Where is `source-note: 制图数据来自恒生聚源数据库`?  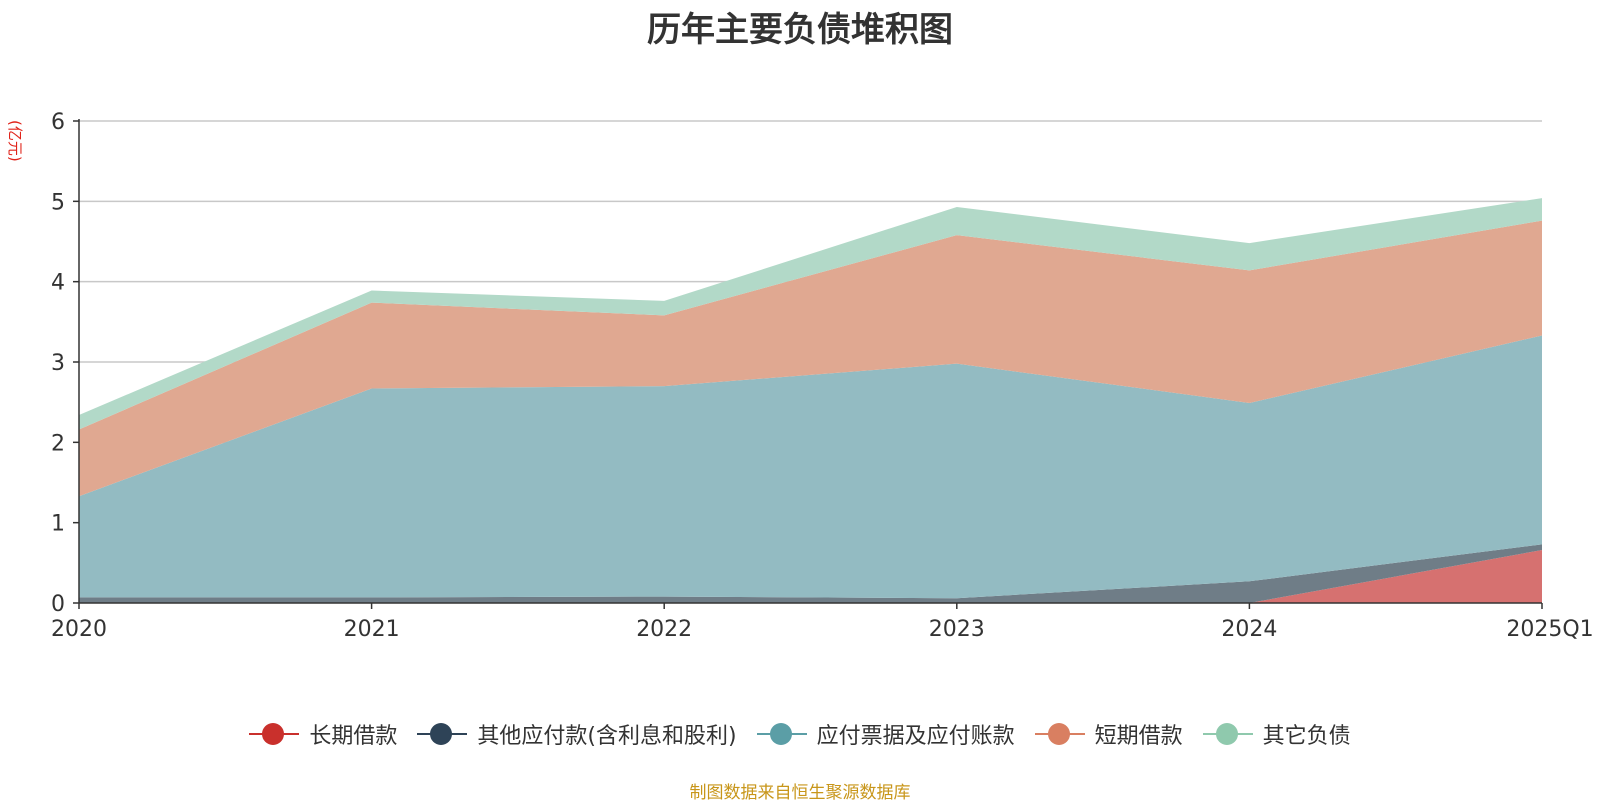
source-note: 制图数据来自恒生聚源数据库 is located at coordinates (800, 793).